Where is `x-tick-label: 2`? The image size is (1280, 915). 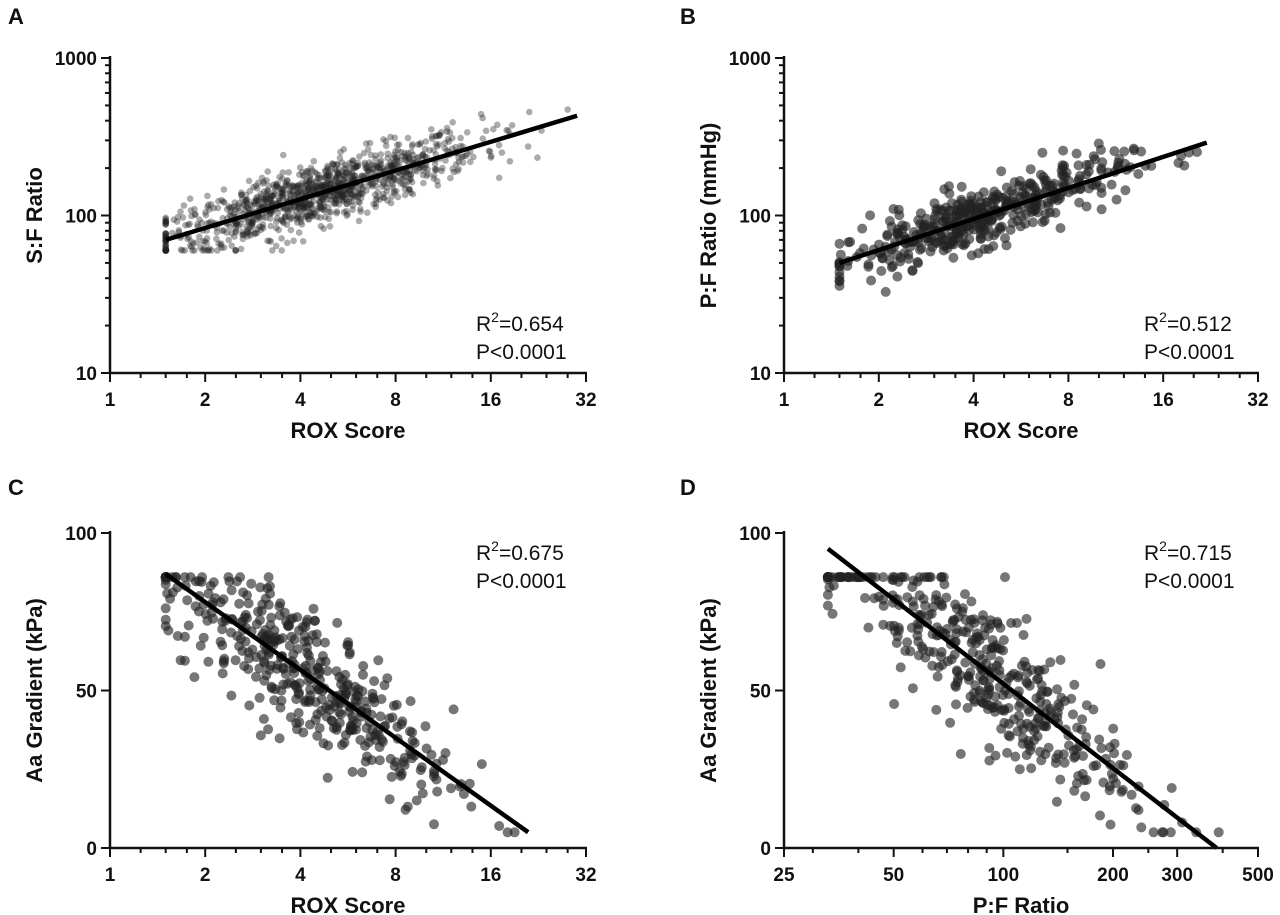 x-tick-label: 2 is located at coordinates (205, 400).